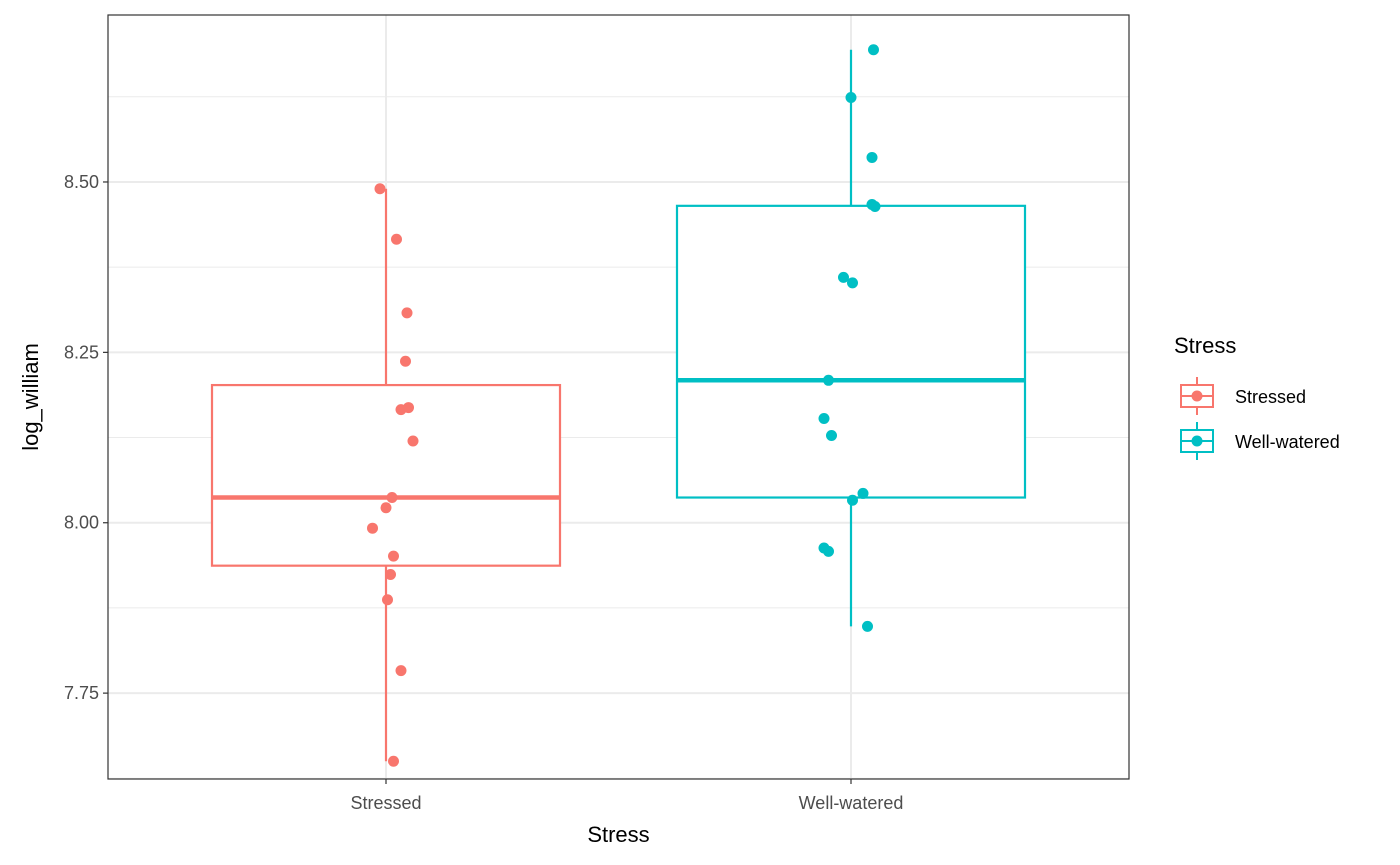  I want to click on y-axis-ticks: 7.75 8.00 8.25 8.50, so click(86, 437).